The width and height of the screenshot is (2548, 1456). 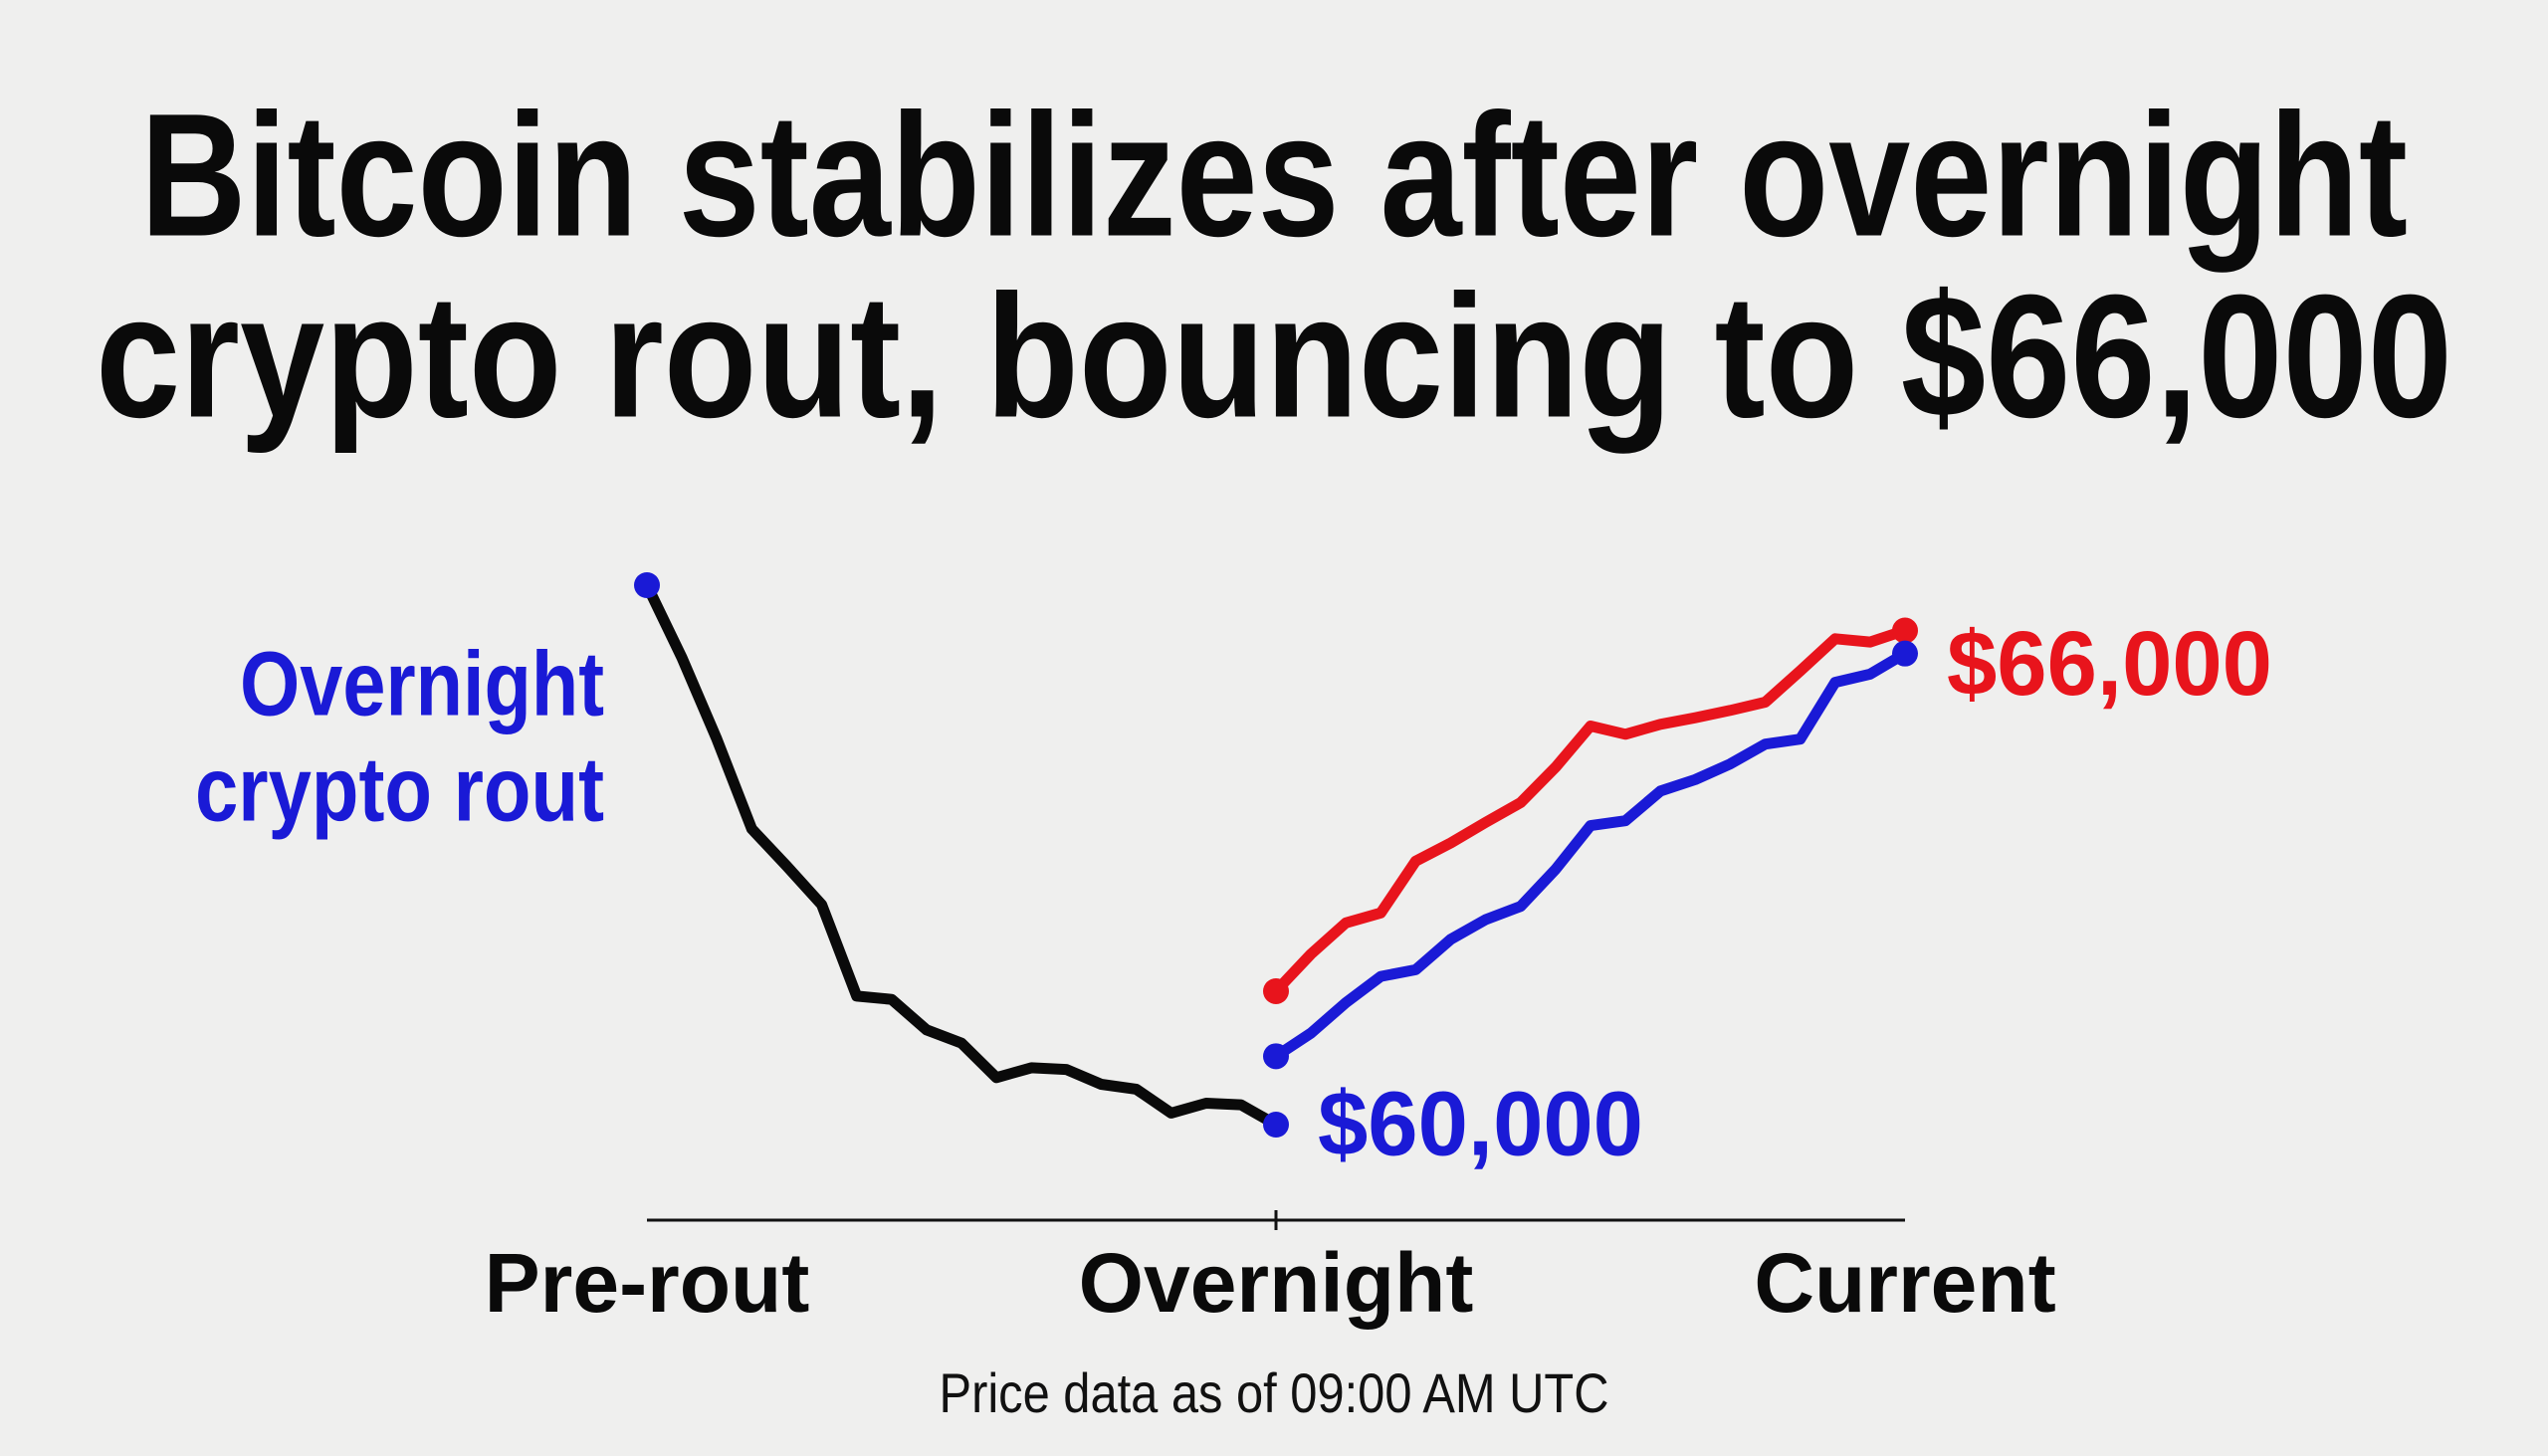 I want to click on annotation: $60,000, so click(x=1480, y=1123).